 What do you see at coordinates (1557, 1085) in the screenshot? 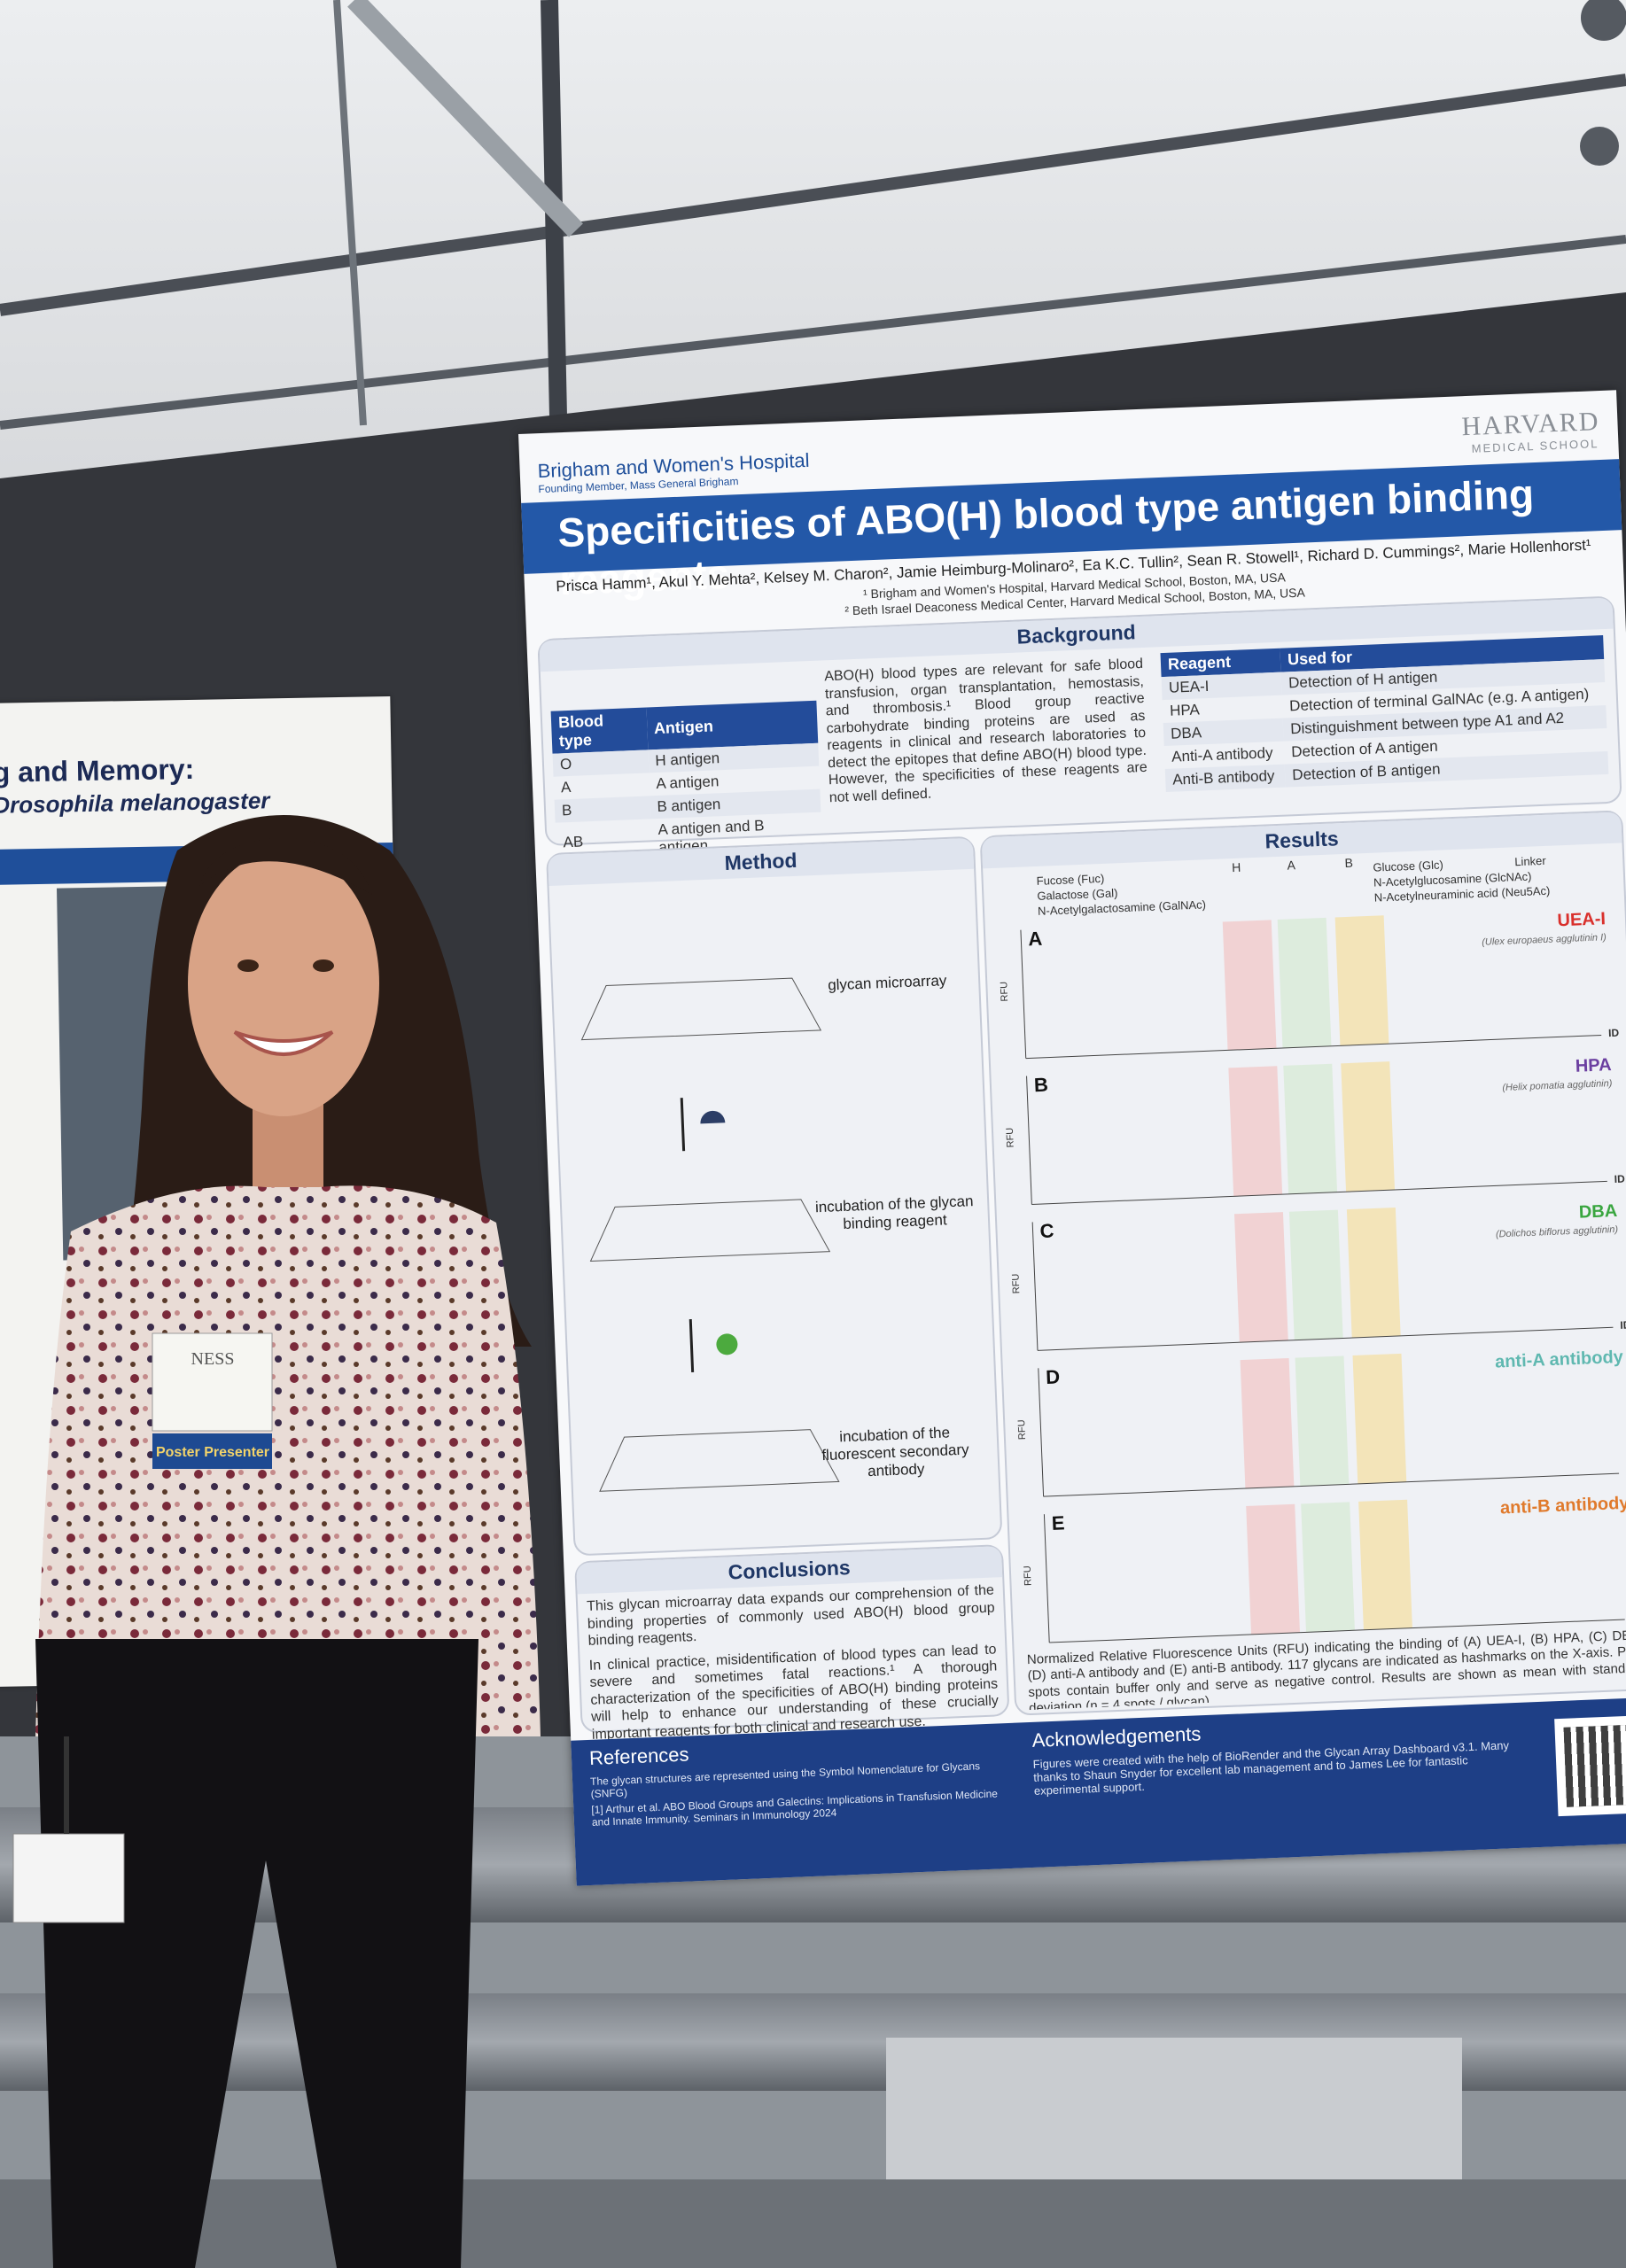
I see `reagent-species: (Helix pomatia agglutinin)` at bounding box center [1557, 1085].